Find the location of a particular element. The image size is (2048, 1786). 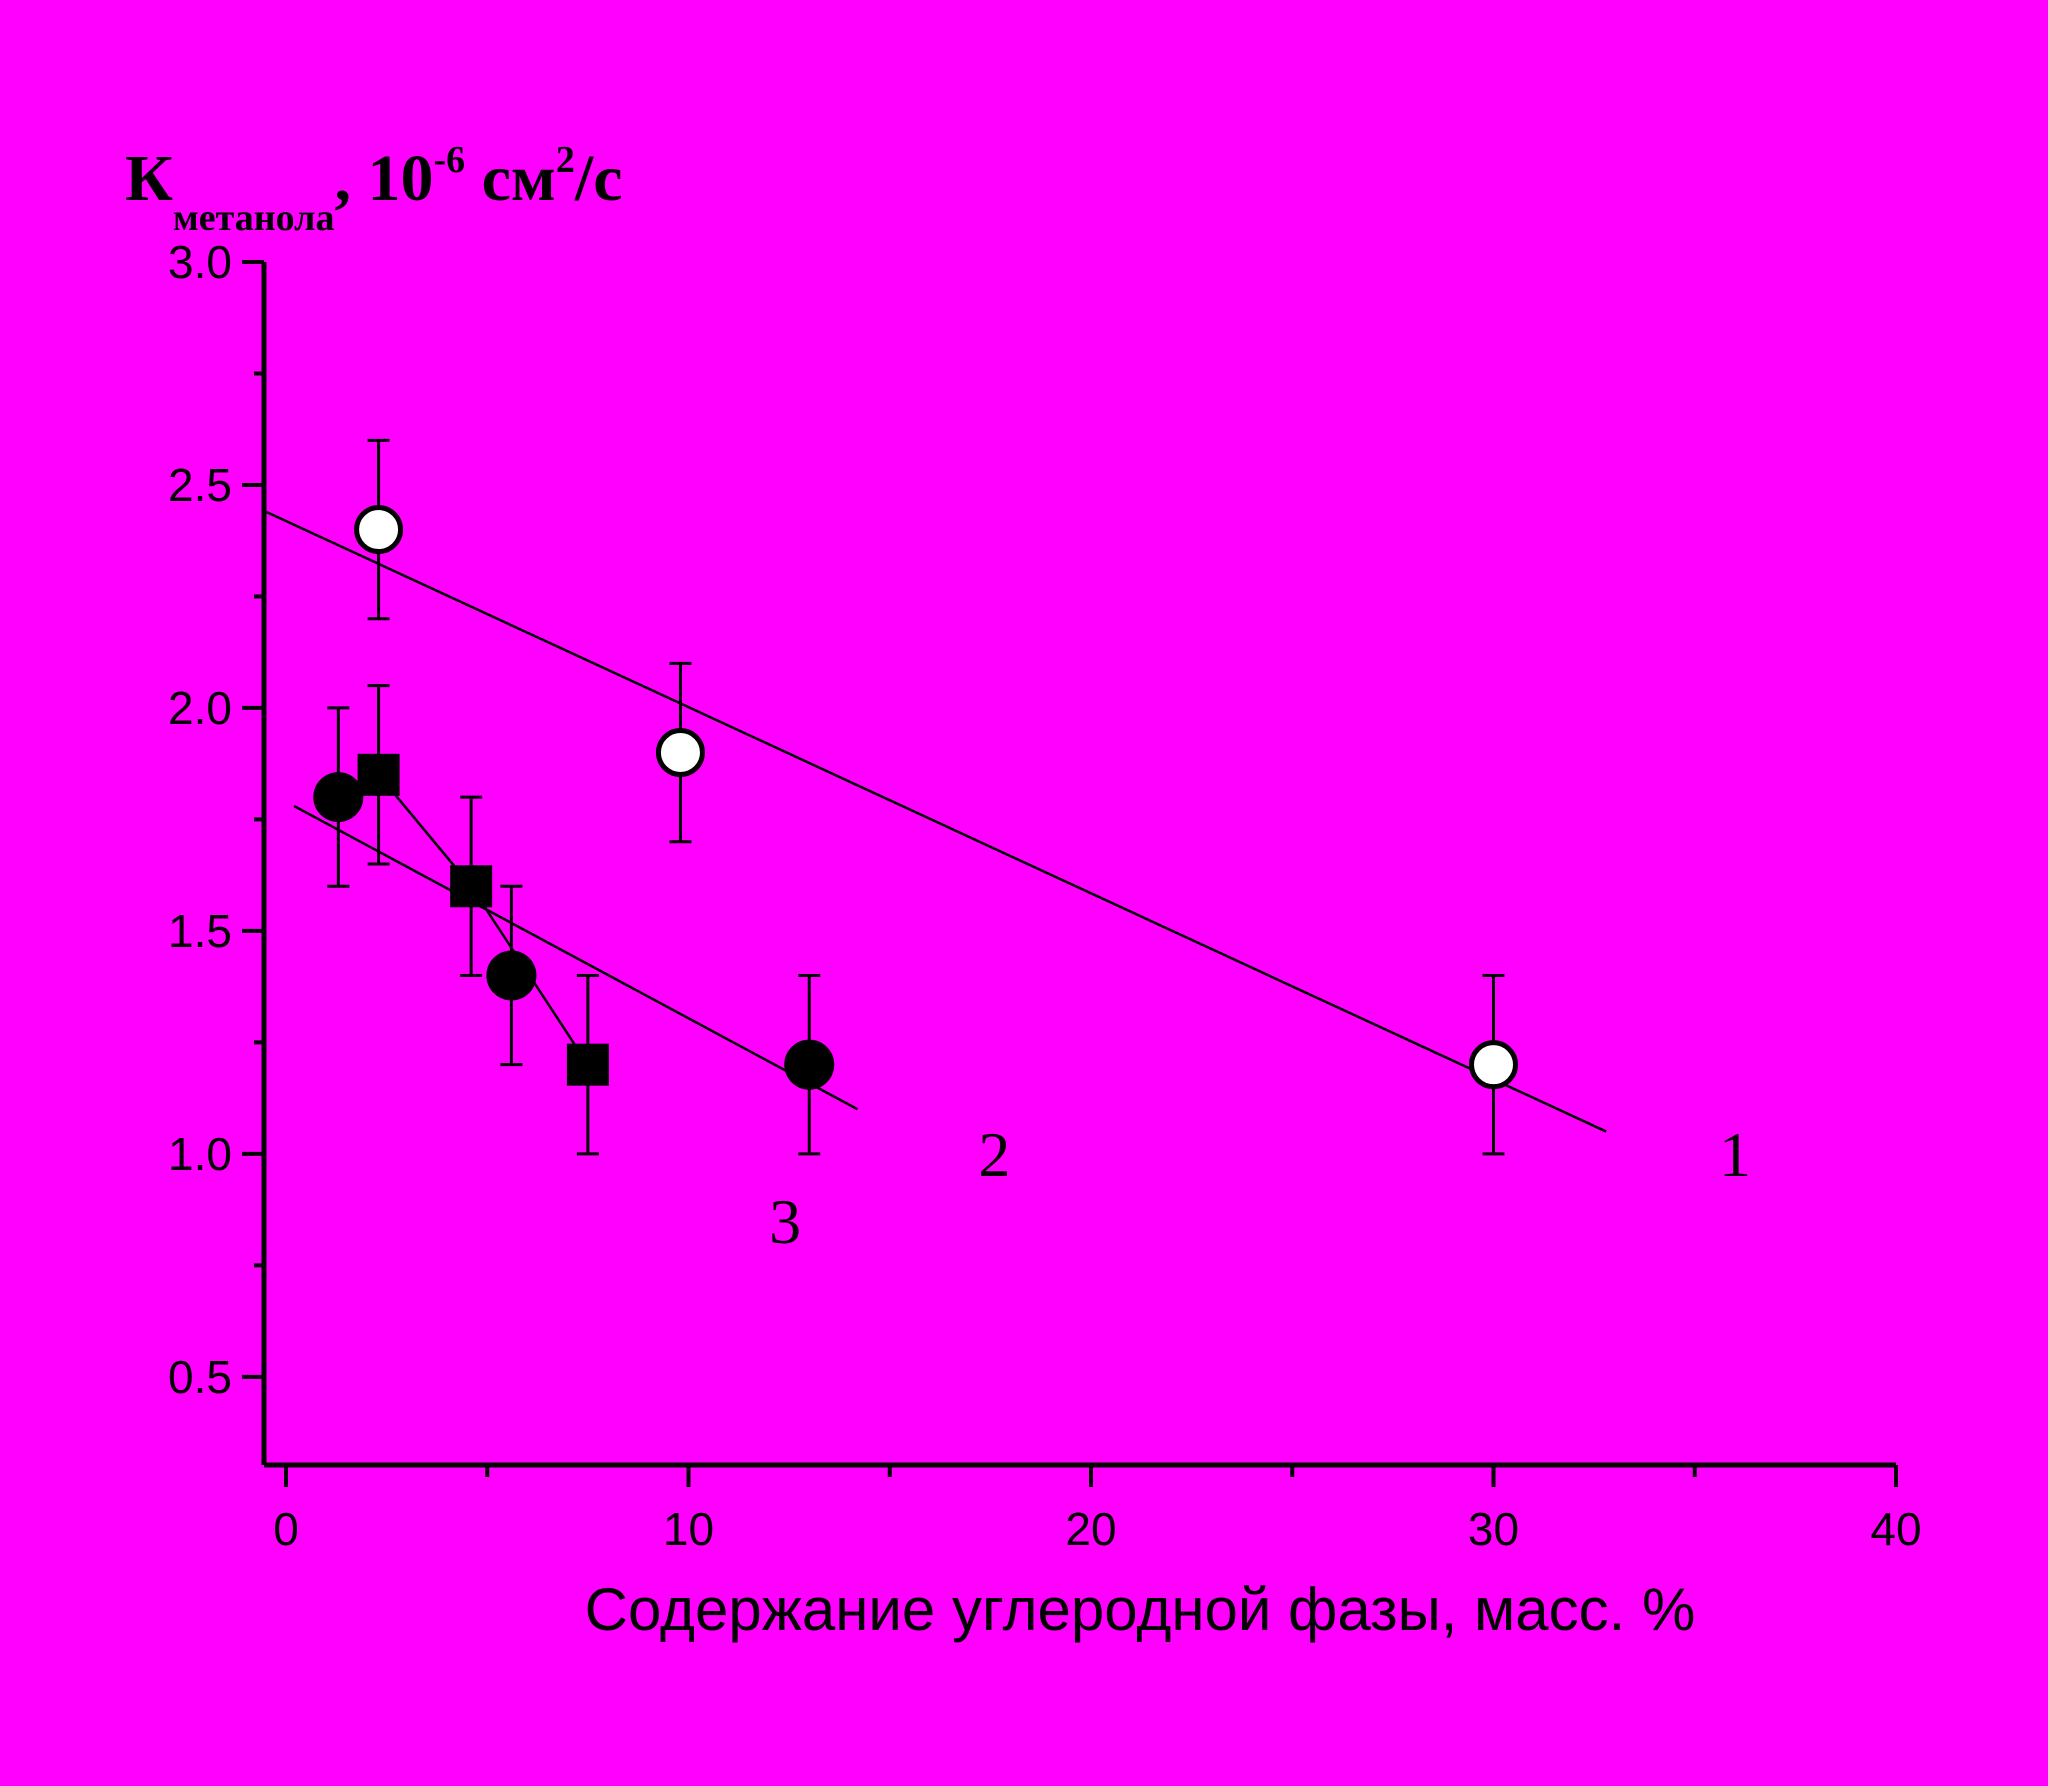

y-axis-label-units-prefix: , 10 is located at coordinates (383, 178).